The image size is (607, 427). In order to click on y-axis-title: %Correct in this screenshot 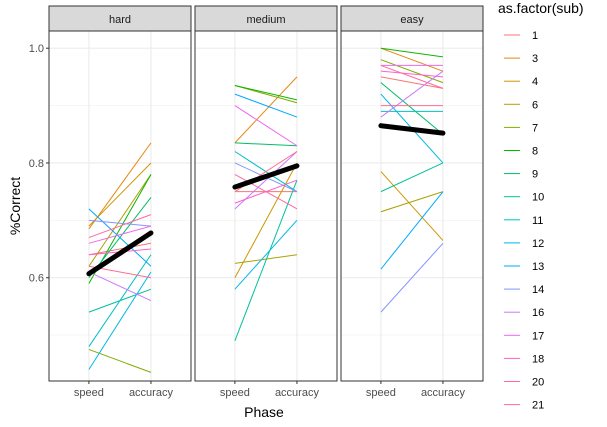, I will do `click(15, 206)`.